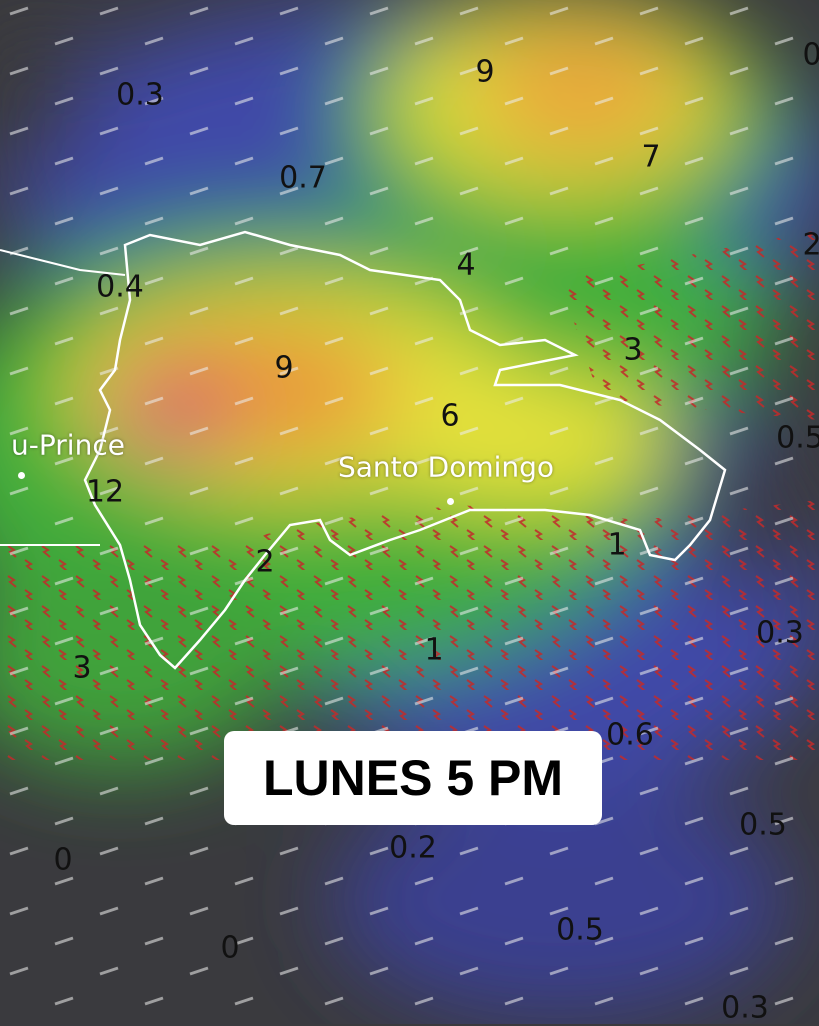  I want to click on value-label: 0.7, so click(303, 178).